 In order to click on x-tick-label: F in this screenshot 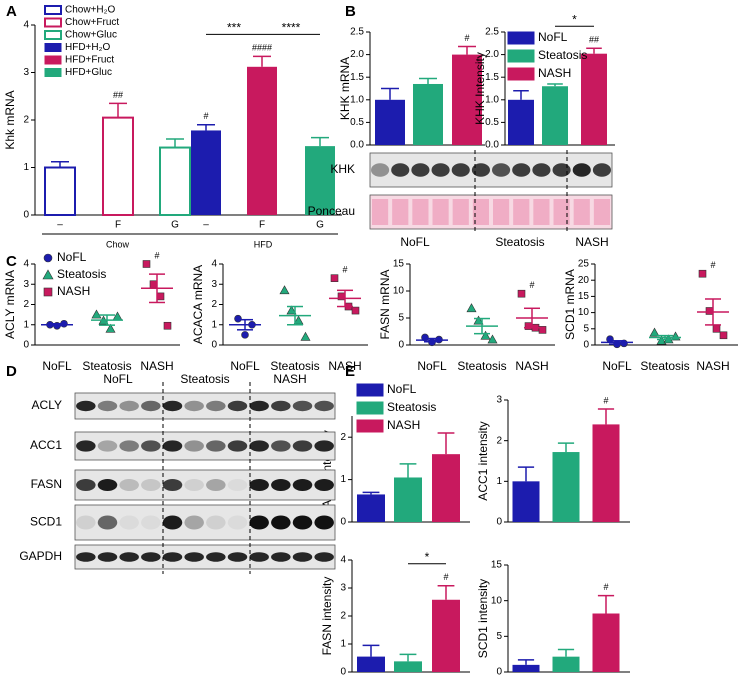, I will do `click(118, 225)`.